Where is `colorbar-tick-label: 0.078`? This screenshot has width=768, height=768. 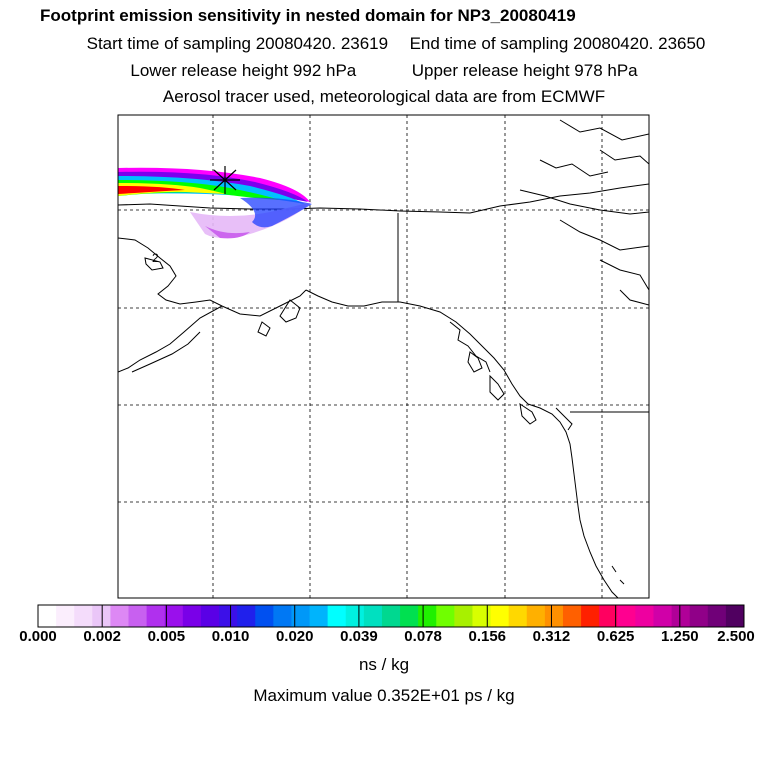
colorbar-tick-label: 0.078 is located at coordinates (423, 636).